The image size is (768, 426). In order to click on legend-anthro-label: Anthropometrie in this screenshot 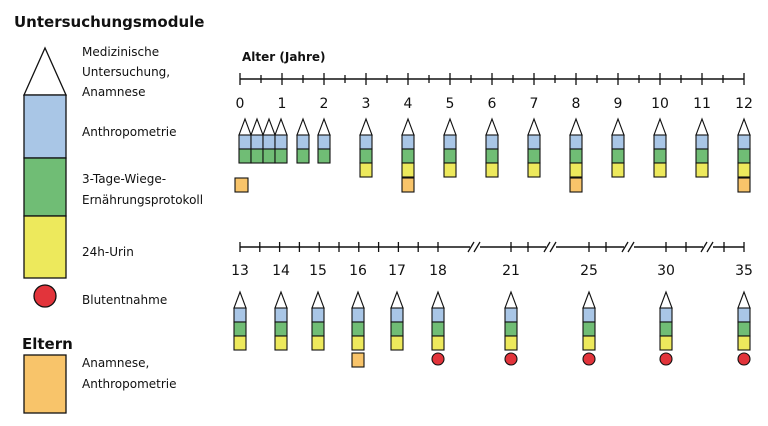, I will do `click(129, 132)`.